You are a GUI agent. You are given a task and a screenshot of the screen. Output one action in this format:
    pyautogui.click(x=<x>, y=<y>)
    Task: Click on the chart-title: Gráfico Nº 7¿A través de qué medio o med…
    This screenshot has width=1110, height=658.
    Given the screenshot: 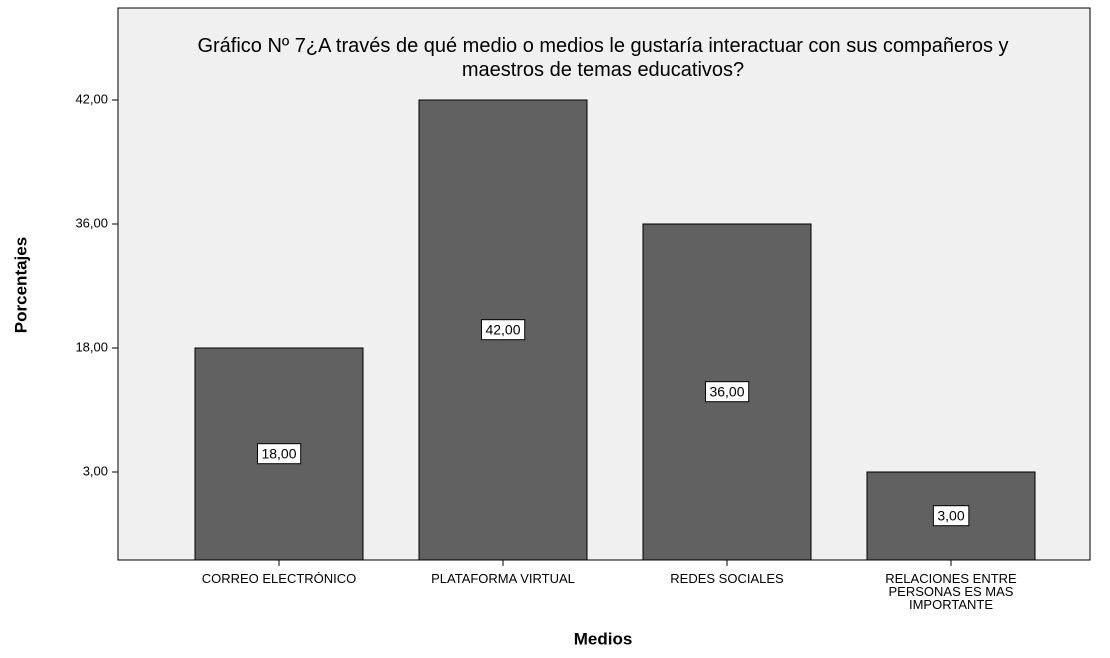 What is the action you would take?
    pyautogui.click(x=603, y=58)
    